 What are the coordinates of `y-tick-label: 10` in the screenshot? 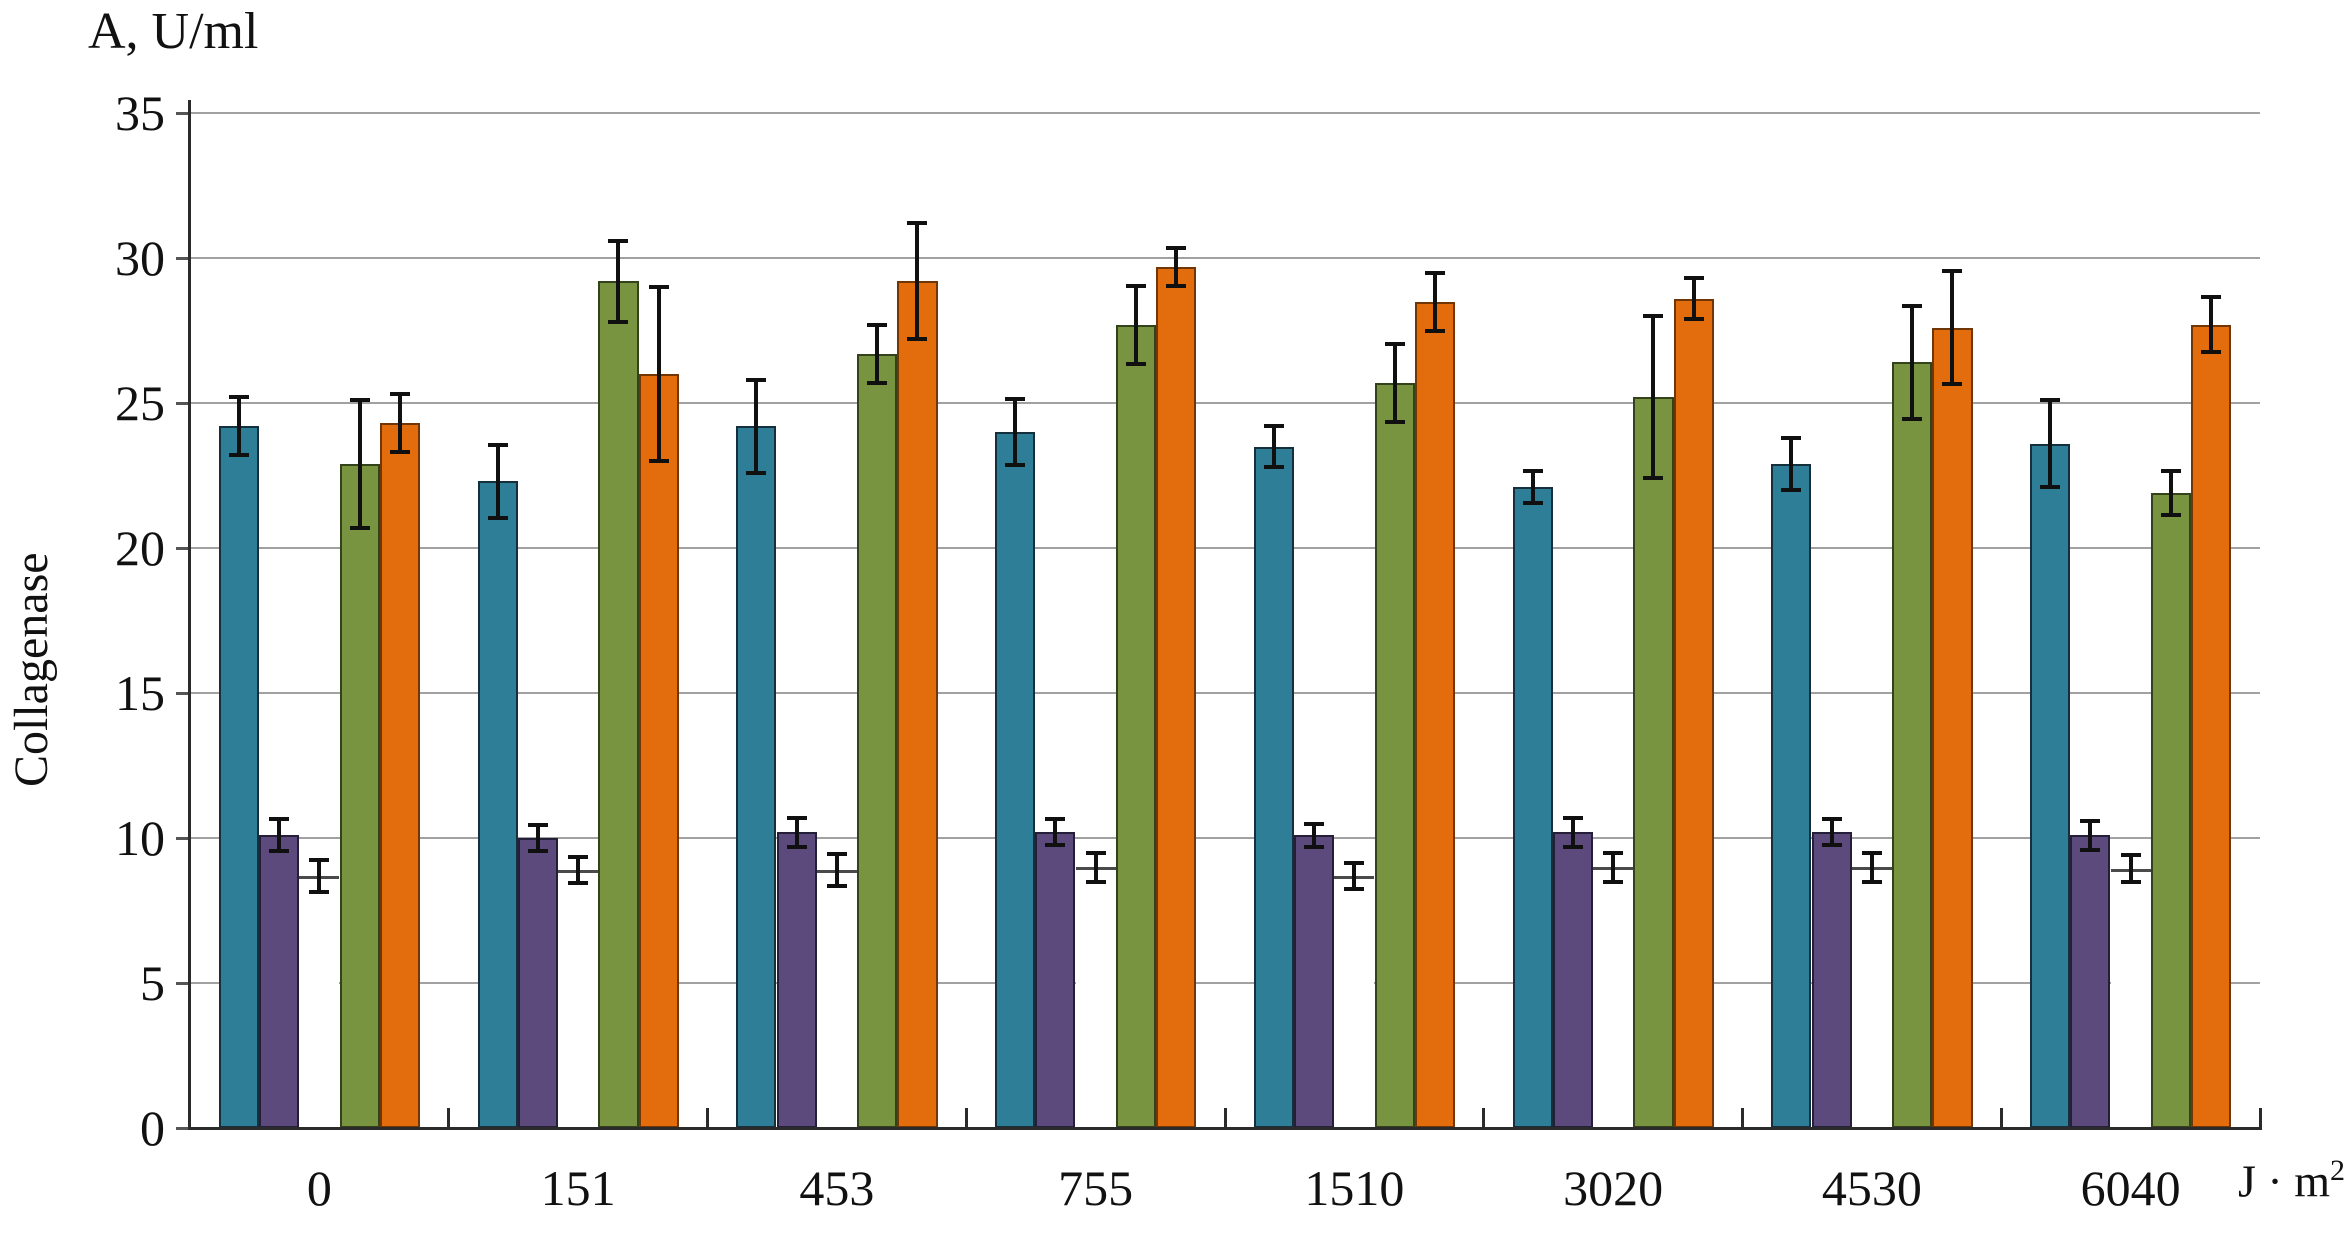 It's located at (140, 838).